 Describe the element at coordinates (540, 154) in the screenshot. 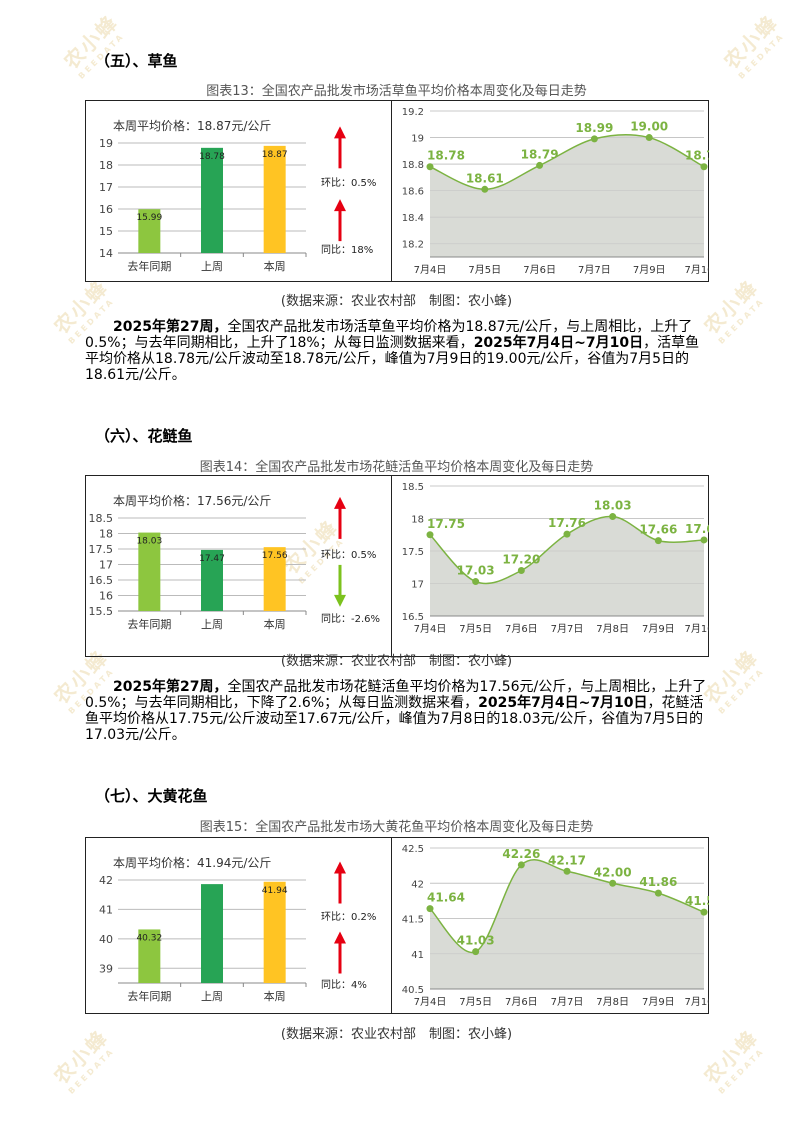

I see `data-label: 18.79` at that location.